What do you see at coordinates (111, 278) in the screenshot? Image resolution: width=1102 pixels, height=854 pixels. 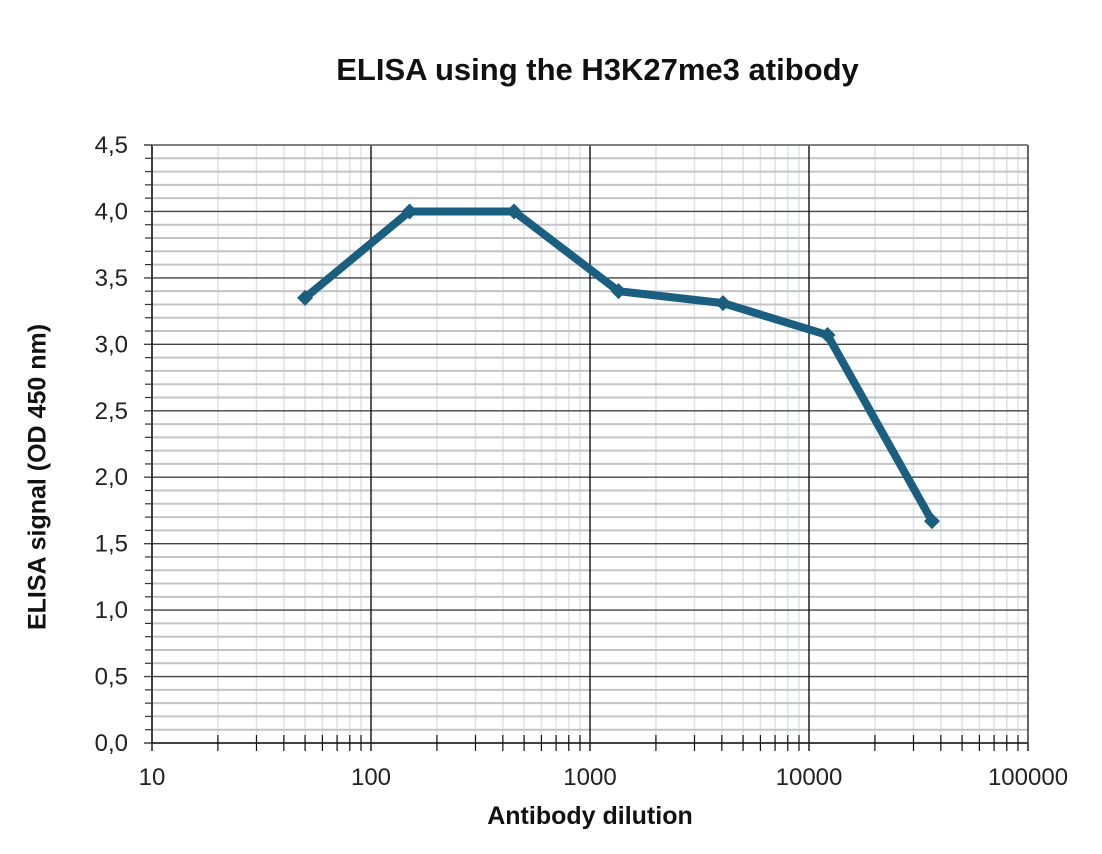 I see `y-tick-label: 3,5` at bounding box center [111, 278].